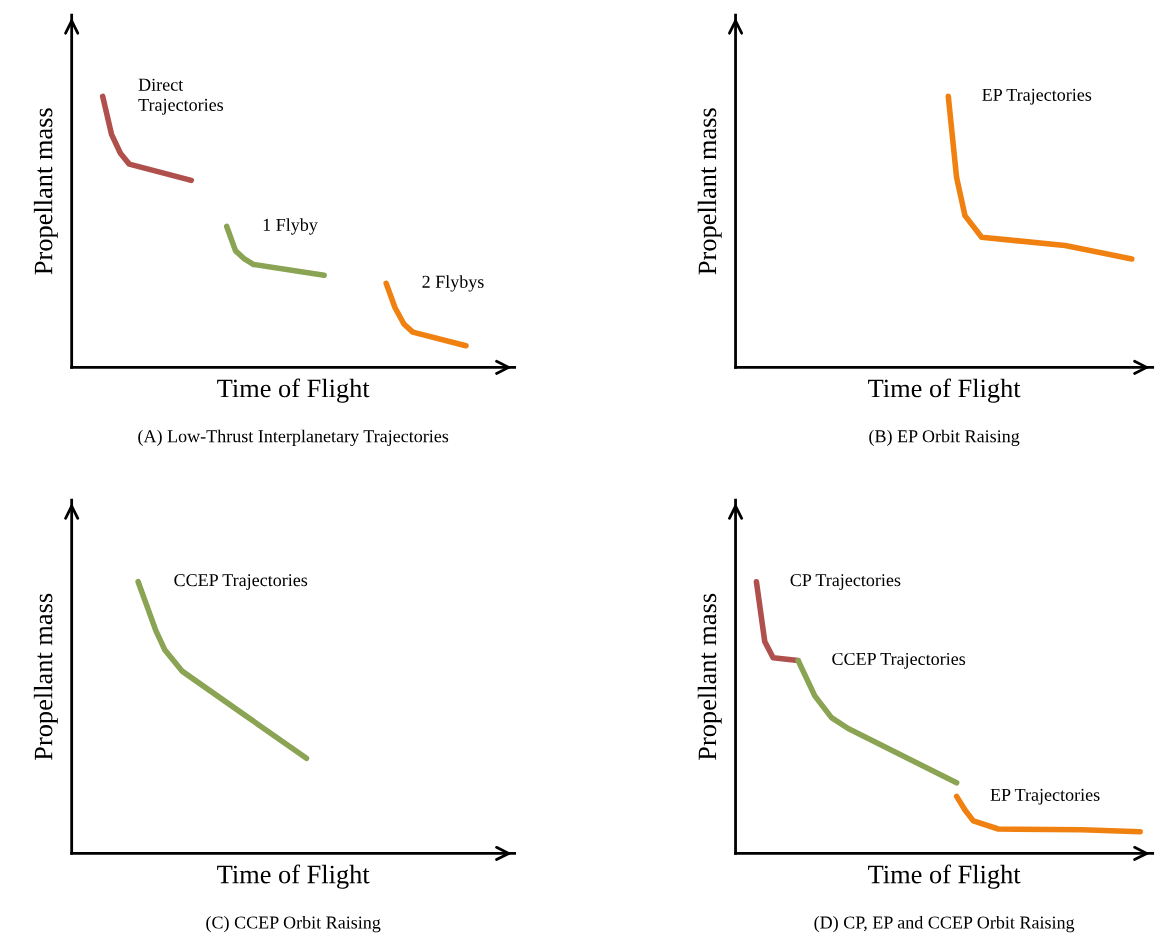  Describe the element at coordinates (845, 582) in the screenshot. I see `series-label: CP Trajectories` at that location.